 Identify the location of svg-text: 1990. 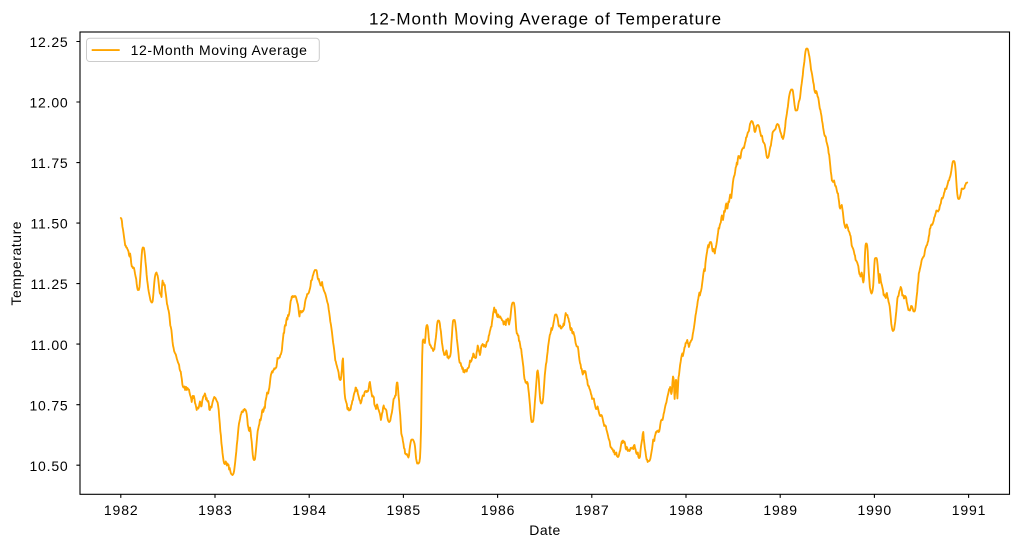
(875, 510).